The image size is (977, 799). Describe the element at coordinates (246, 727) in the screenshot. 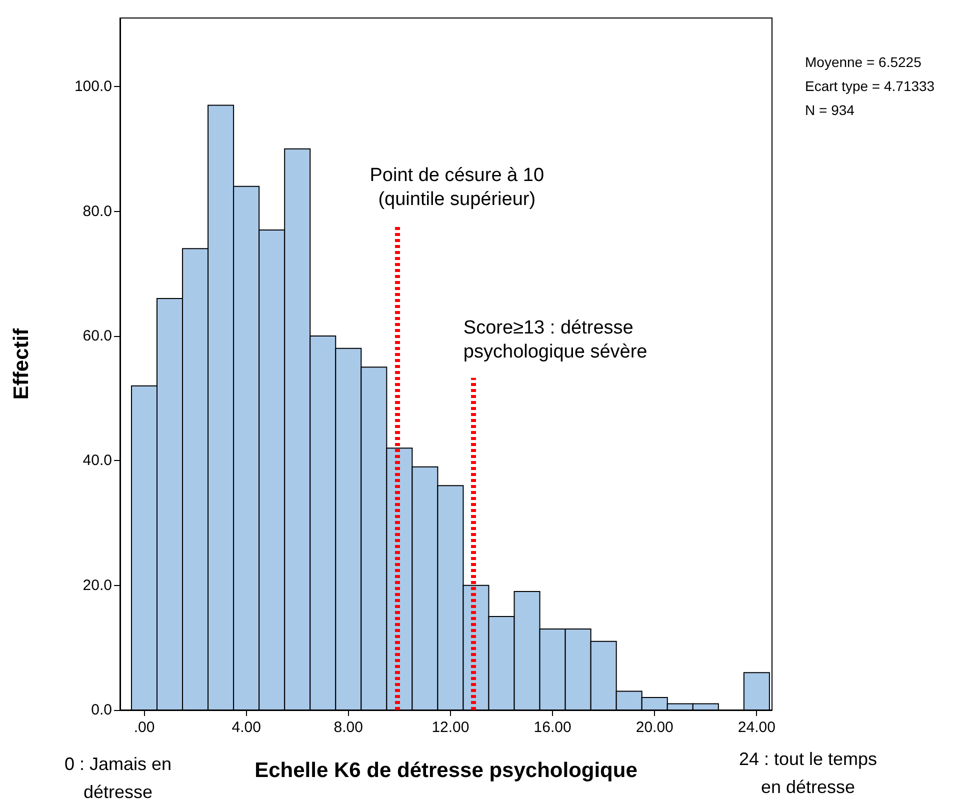

I see `x-tick-label: 4.00` at that location.